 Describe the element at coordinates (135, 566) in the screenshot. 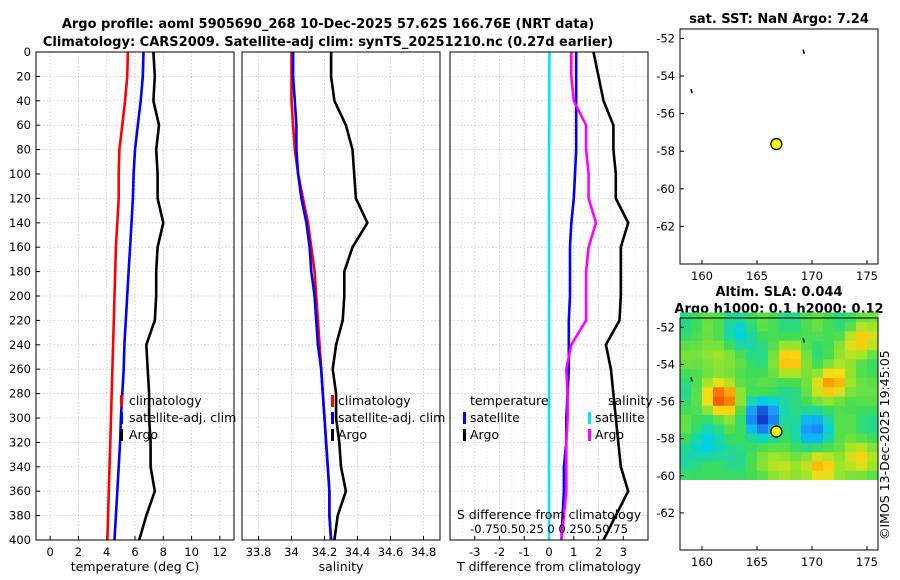

I see `temperature-xlabel: temperature (deg C)` at that location.